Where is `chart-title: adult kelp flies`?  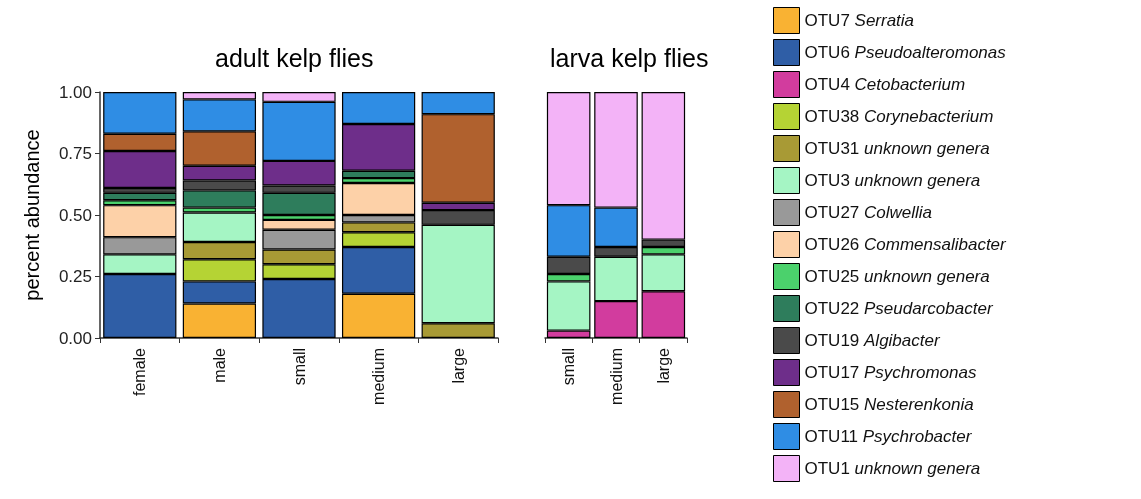
chart-title: adult kelp flies is located at coordinates (294, 57).